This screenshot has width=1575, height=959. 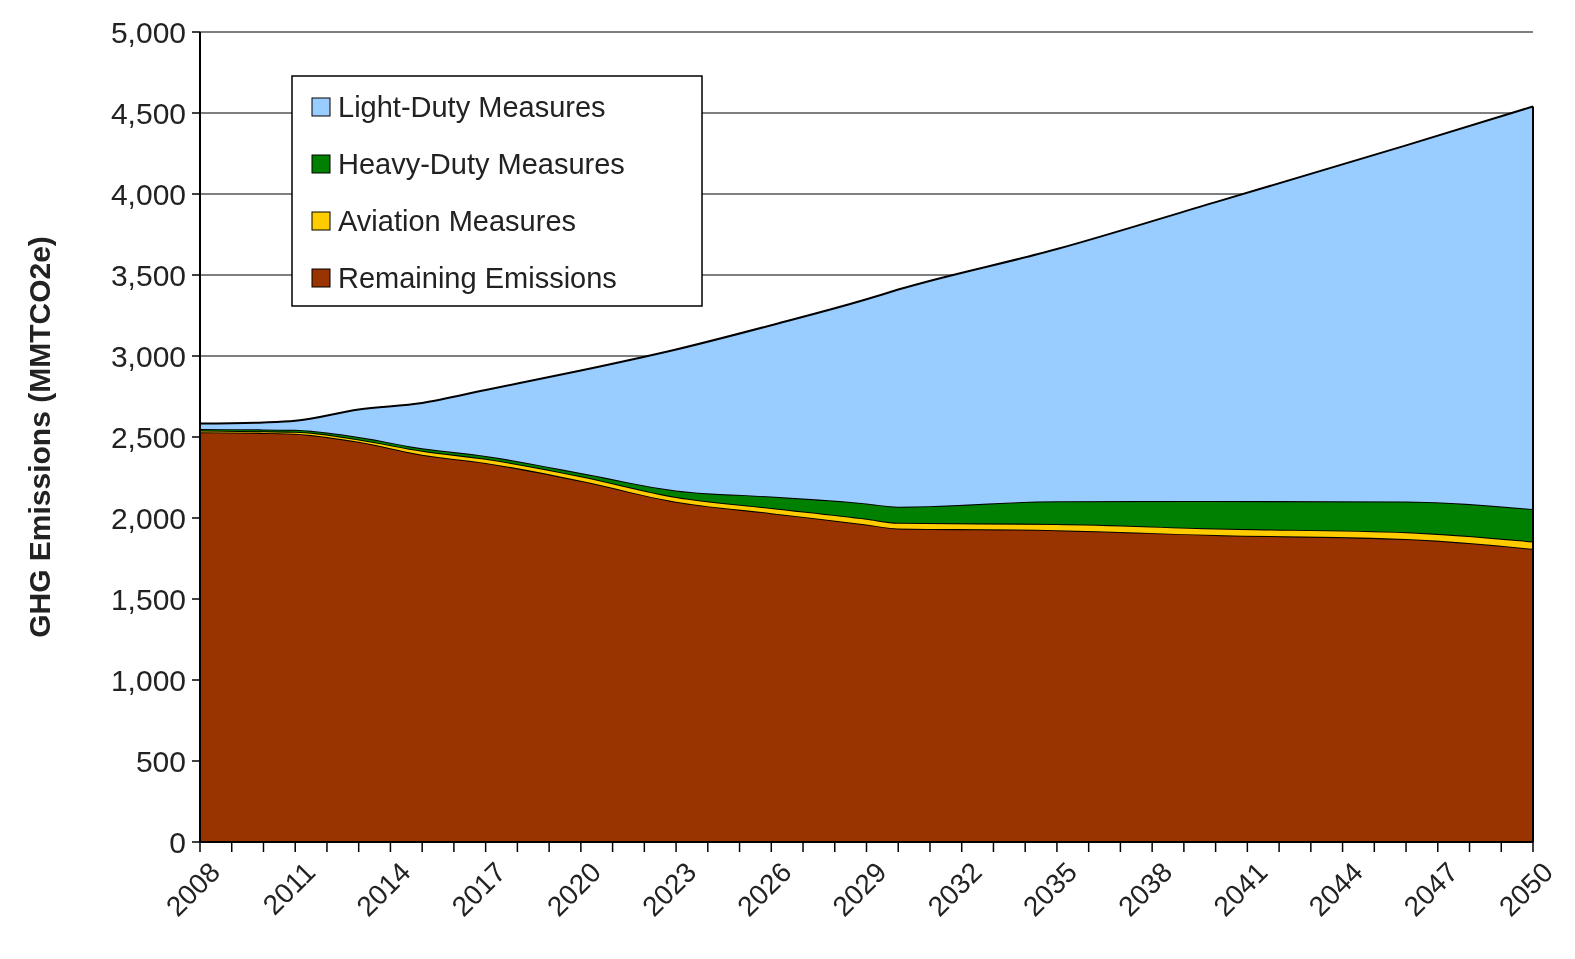 I want to click on legend-label: Aviation Measures, so click(x=457, y=221).